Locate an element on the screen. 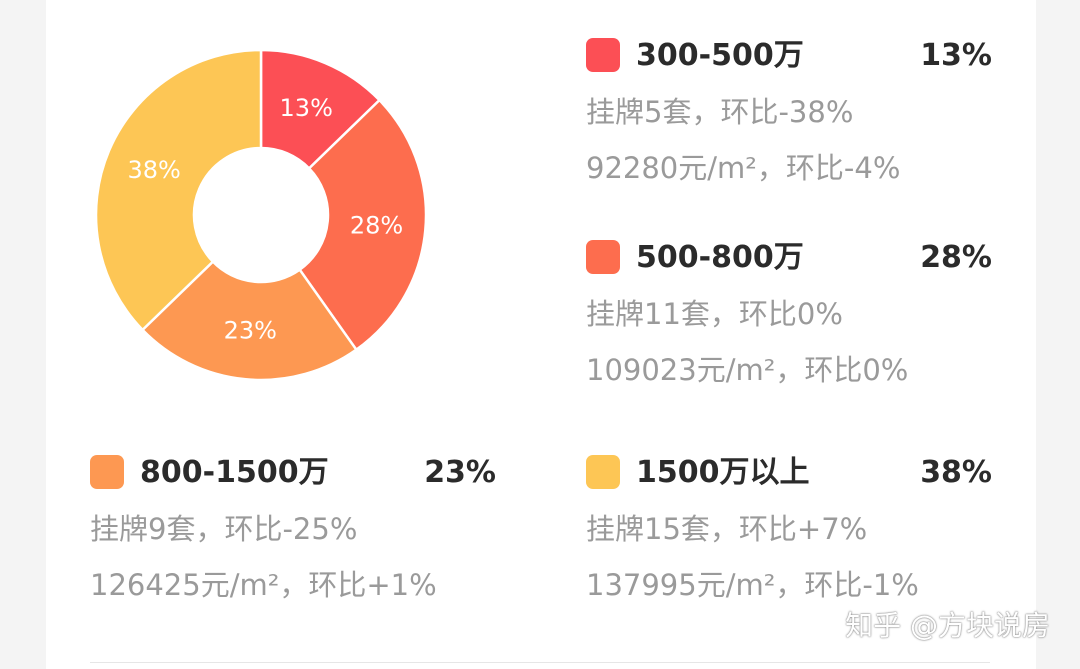 This screenshot has width=1080, height=669. slice-label-3: 23% is located at coordinates (250, 331).